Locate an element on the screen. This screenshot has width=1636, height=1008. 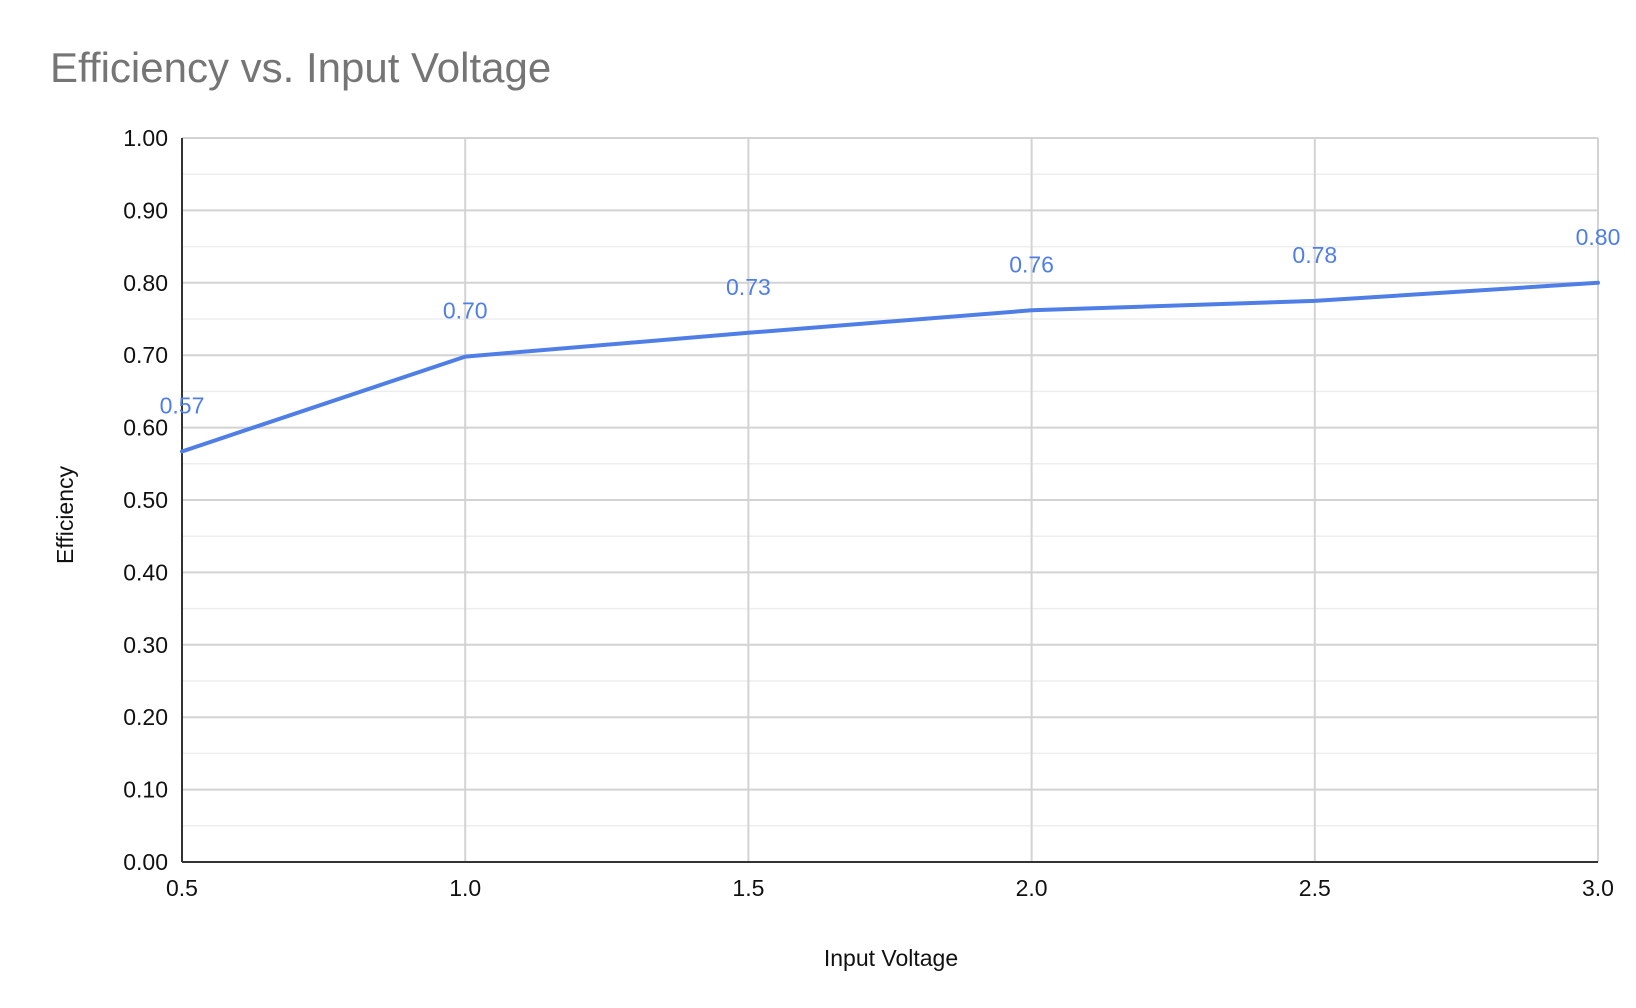
y-tick-label: 0.80 is located at coordinates (145, 283).